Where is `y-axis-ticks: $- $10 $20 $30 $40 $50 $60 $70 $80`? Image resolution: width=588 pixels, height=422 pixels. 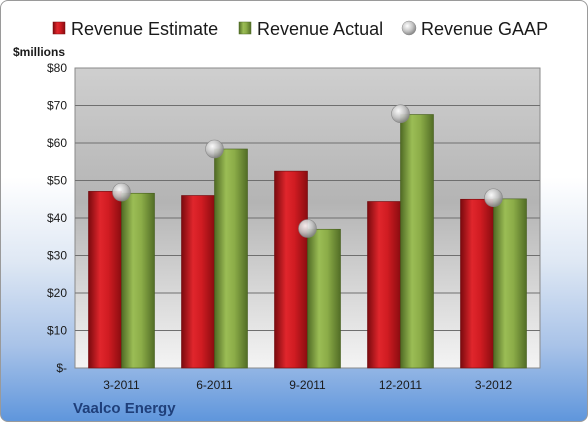
y-axis-ticks: $- $10 $20 $30 $40 $50 $60 $70 $80 is located at coordinates (57, 218).